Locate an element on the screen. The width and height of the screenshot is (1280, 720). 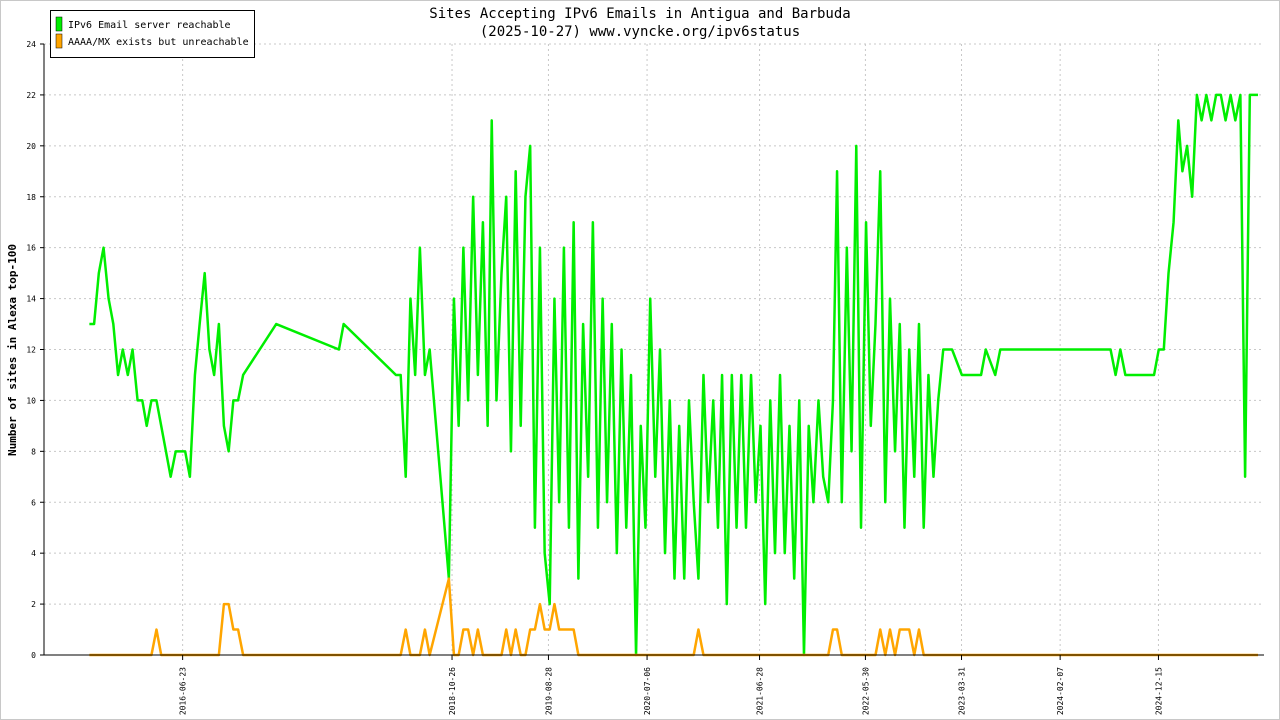
legend-box is located at coordinates (152, 34).